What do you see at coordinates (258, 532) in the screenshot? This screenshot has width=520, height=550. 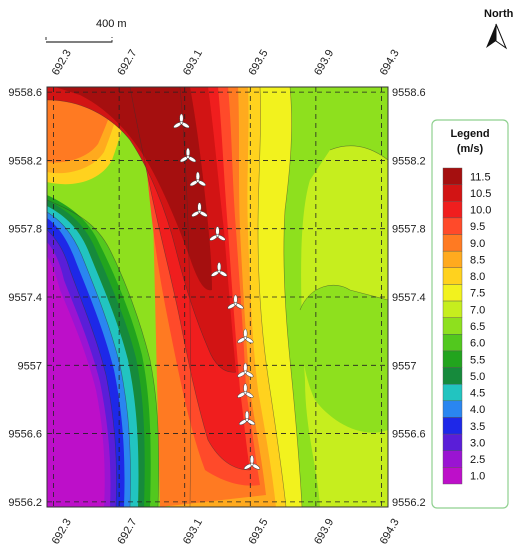 I see `x-tick-bottom-3: 693.5` at bounding box center [258, 532].